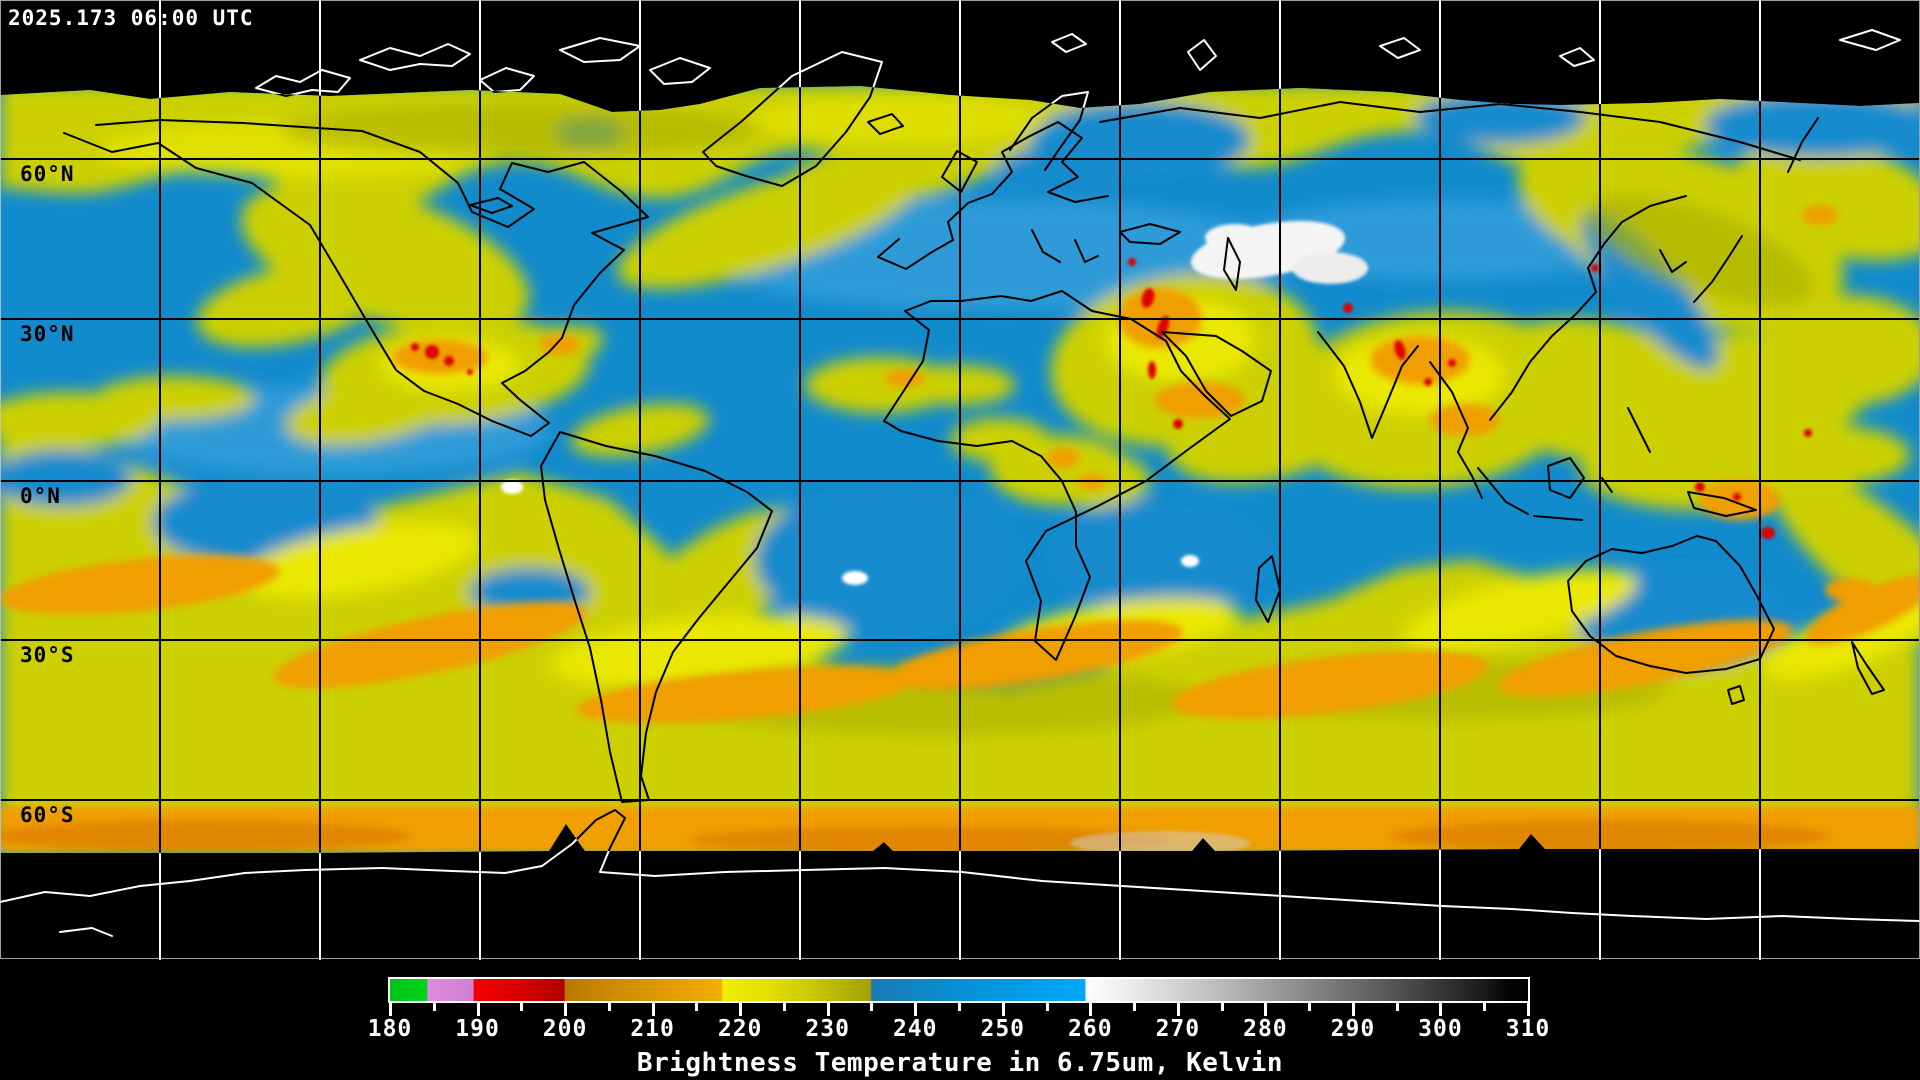  Describe the element at coordinates (47, 174) in the screenshot. I see `latitude-label: 60°N` at that location.